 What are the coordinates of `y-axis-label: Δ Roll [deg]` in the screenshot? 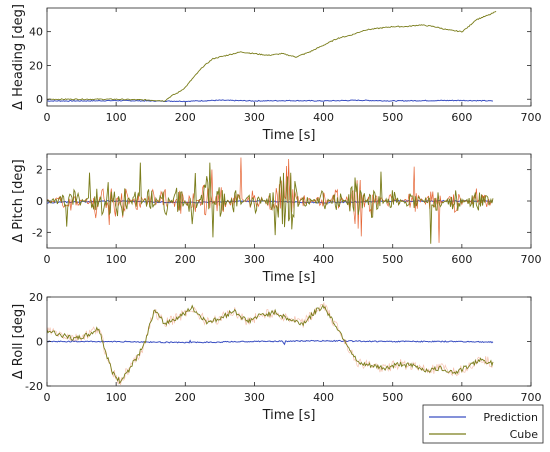 It's located at (18, 341).